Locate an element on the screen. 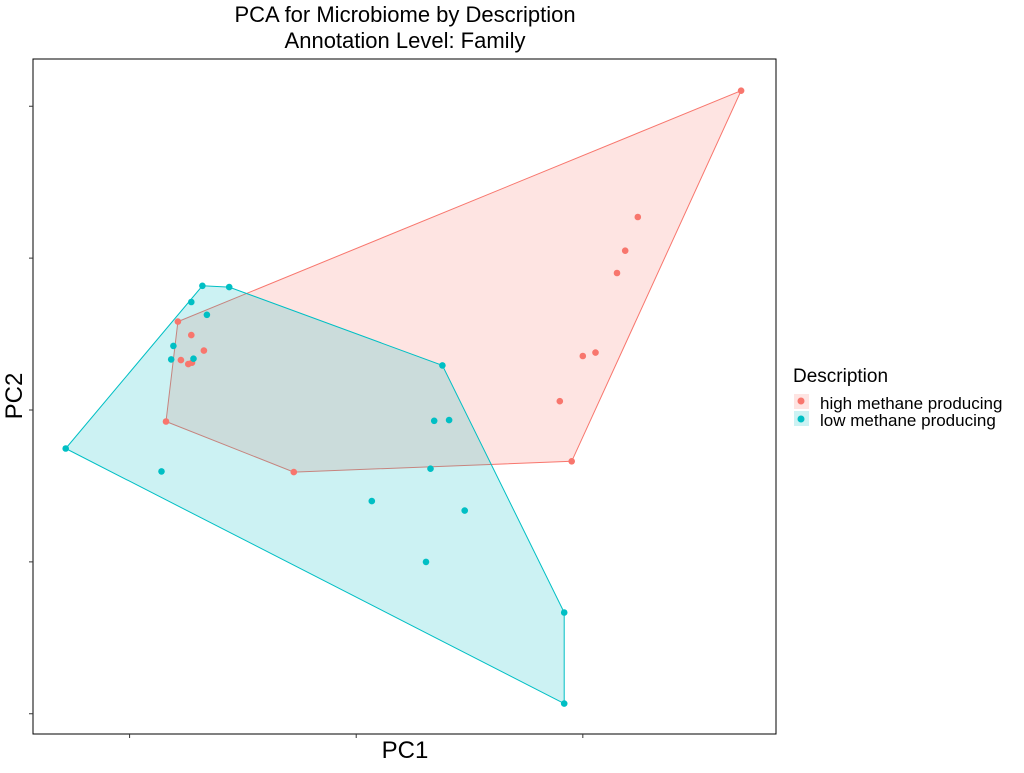  legend-key-low-icon is located at coordinates (801, 419).